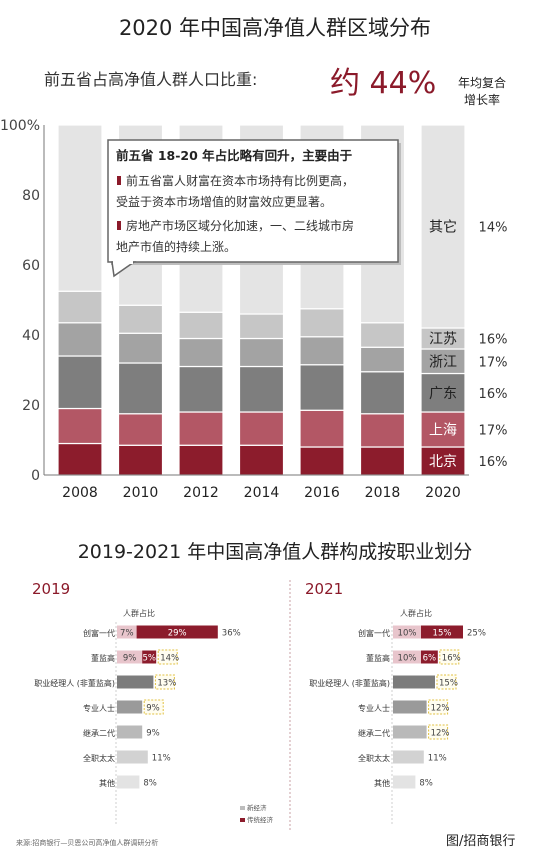 This screenshot has width=550, height=857. I want to click on value-label: 16%, so click(451, 659).